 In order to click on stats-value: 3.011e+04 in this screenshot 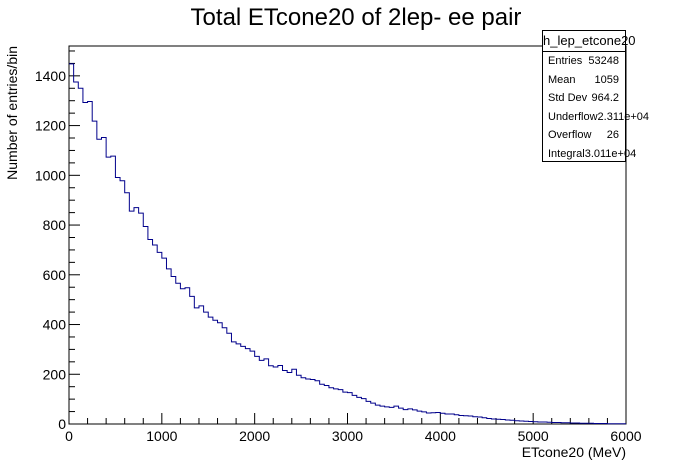, I will do `click(610, 153)`.